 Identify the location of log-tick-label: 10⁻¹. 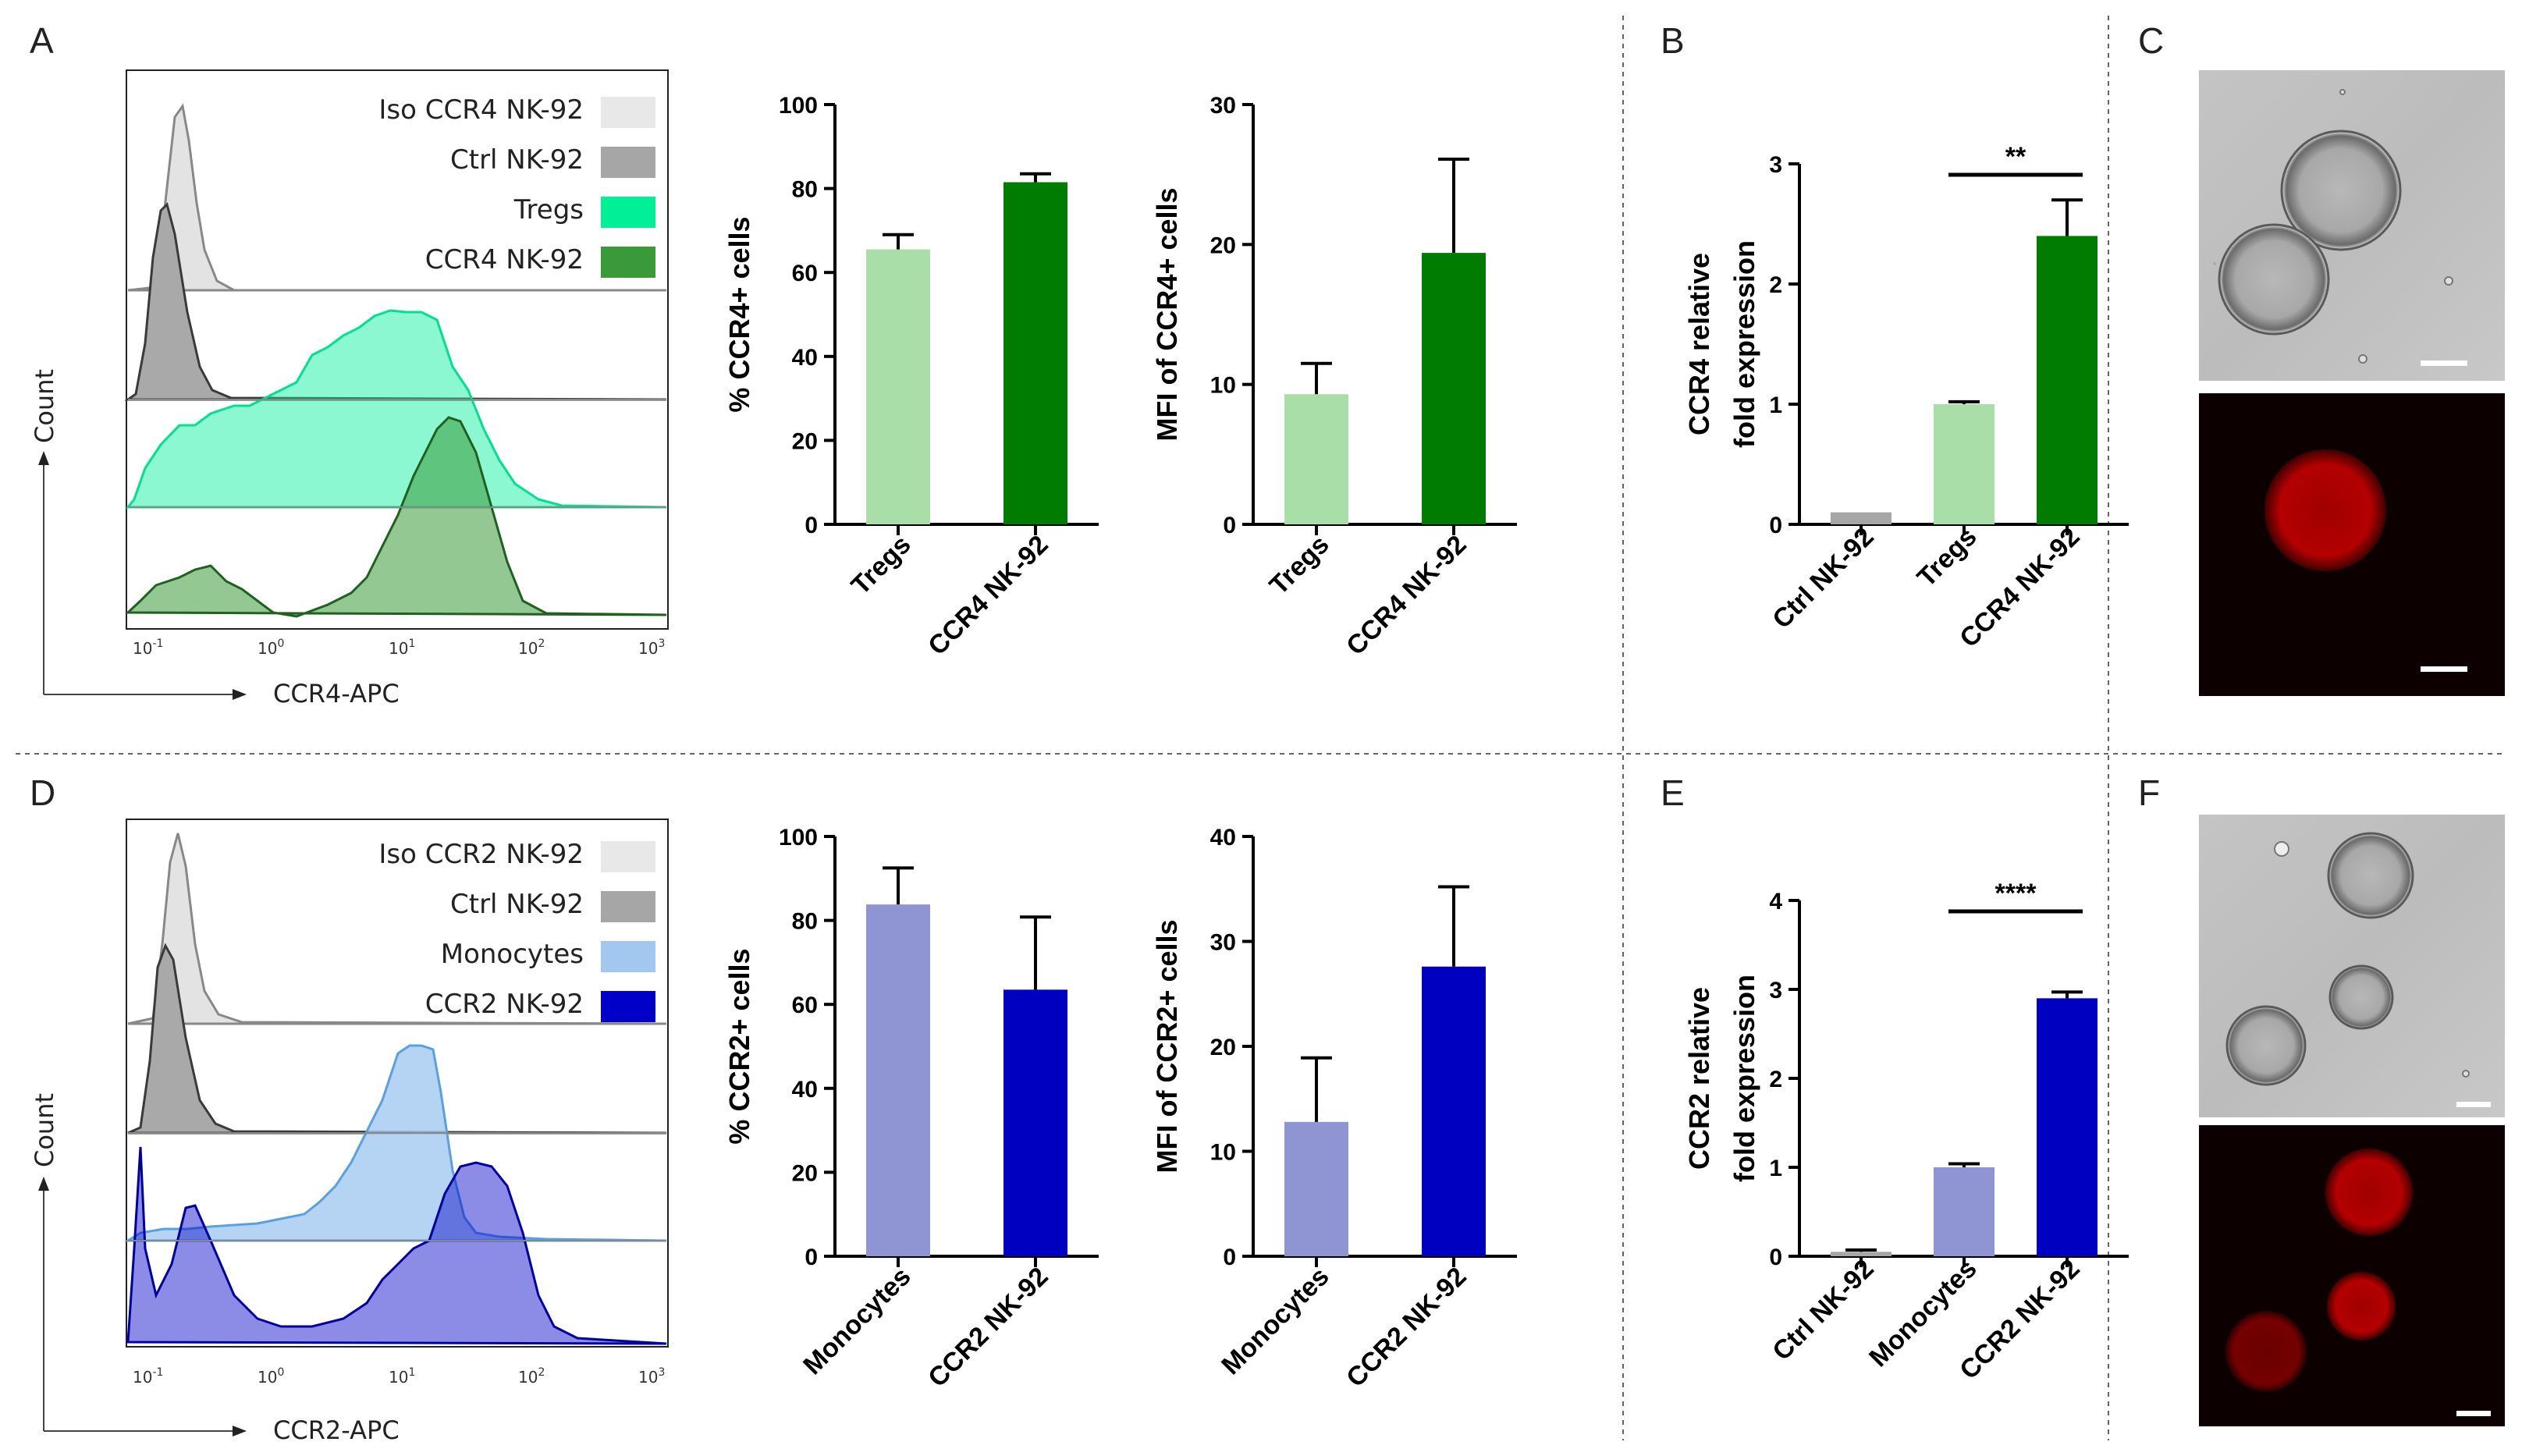
(148, 1377).